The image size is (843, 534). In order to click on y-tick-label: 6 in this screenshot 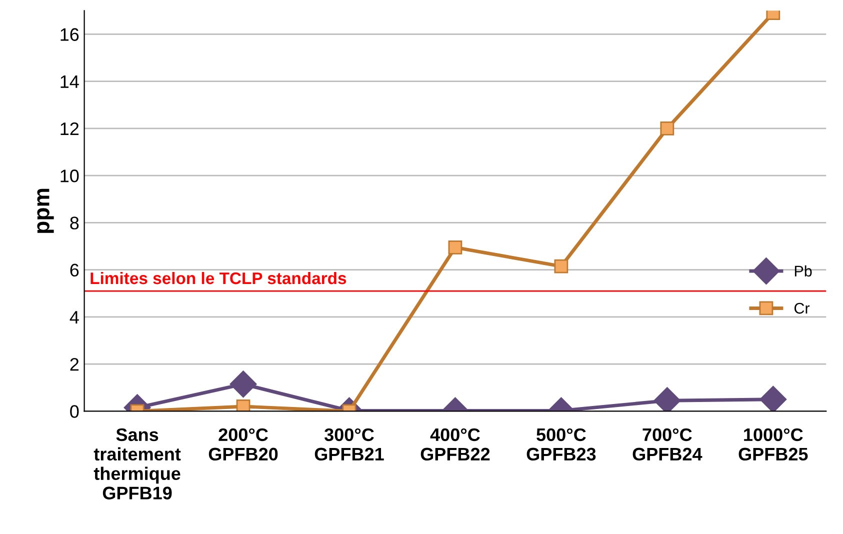, I will do `click(74, 270)`.